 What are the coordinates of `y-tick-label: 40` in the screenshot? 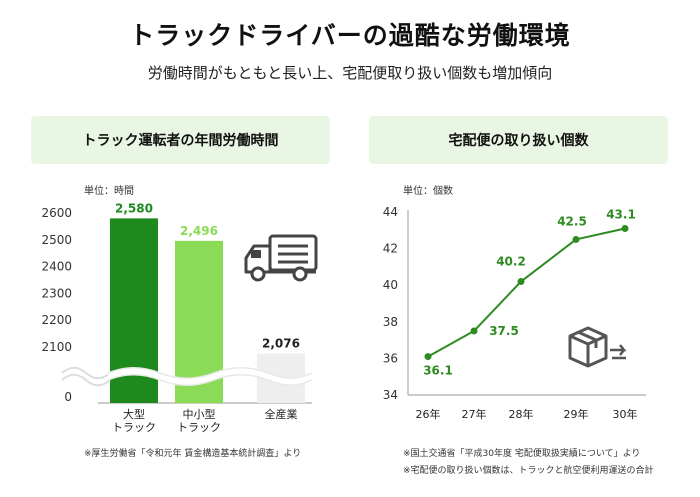 It's located at (390, 285).